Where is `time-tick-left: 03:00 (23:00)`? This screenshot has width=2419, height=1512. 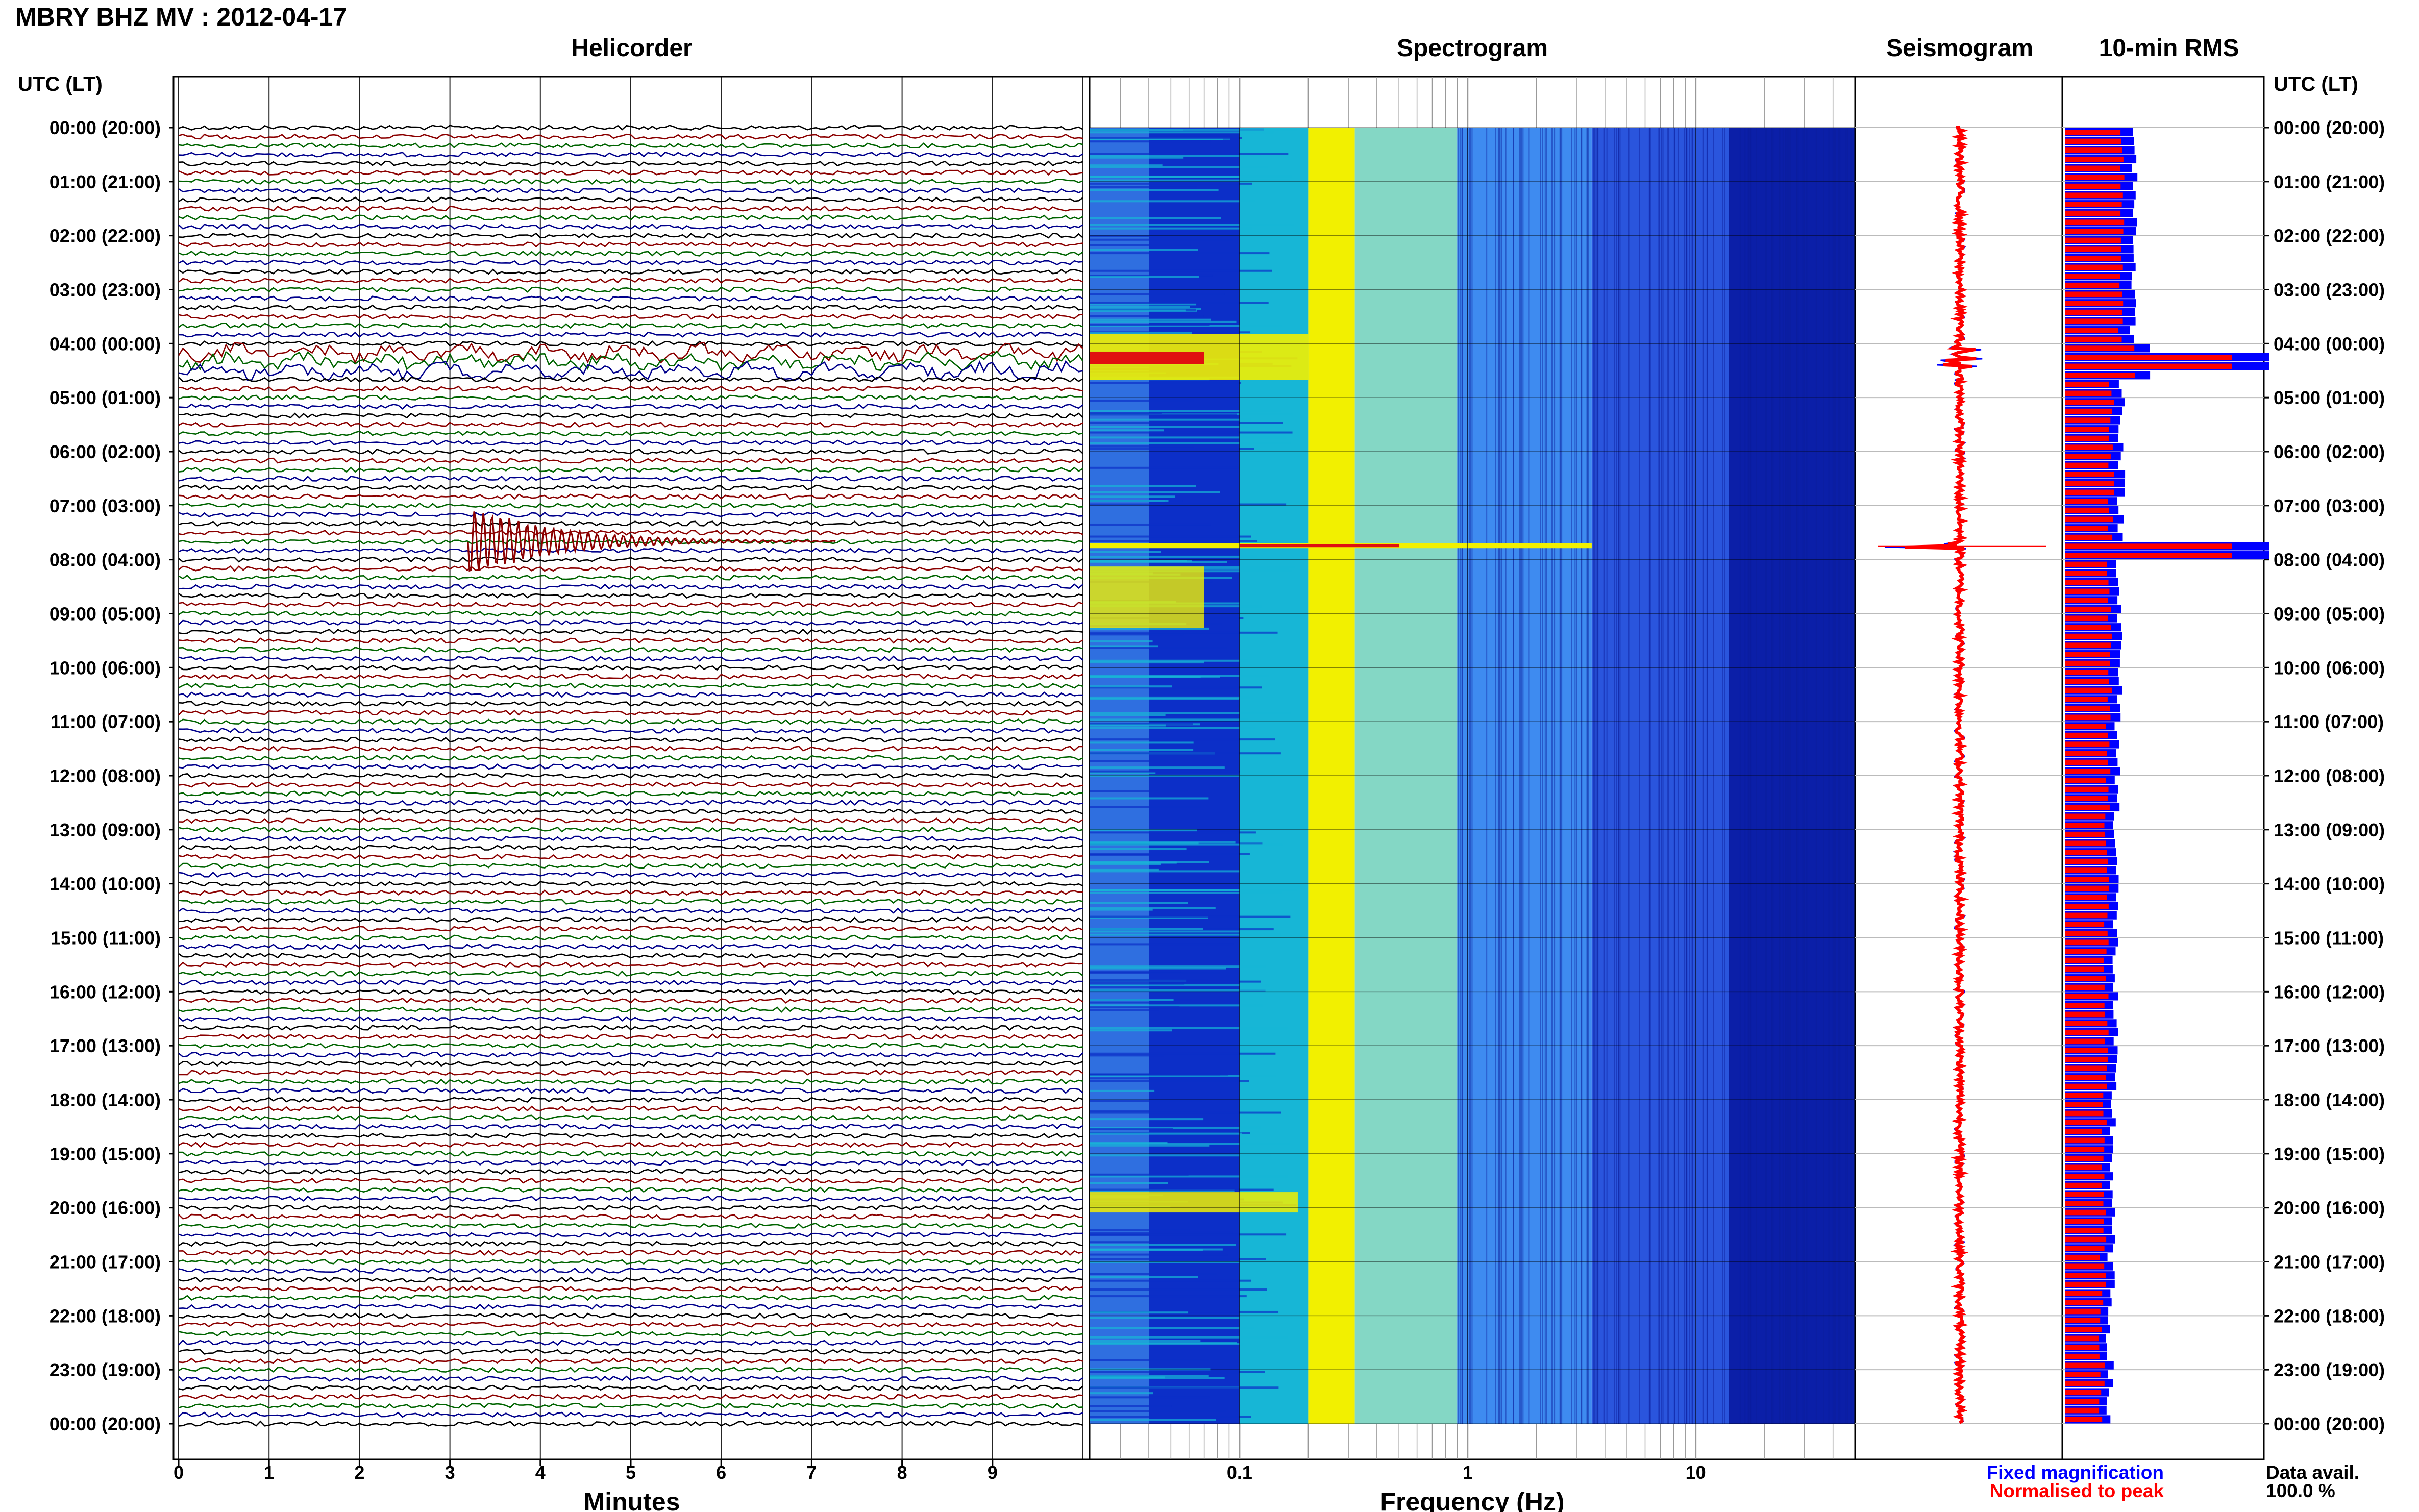 time-tick-left: 03:00 (23:00) is located at coordinates (105, 290).